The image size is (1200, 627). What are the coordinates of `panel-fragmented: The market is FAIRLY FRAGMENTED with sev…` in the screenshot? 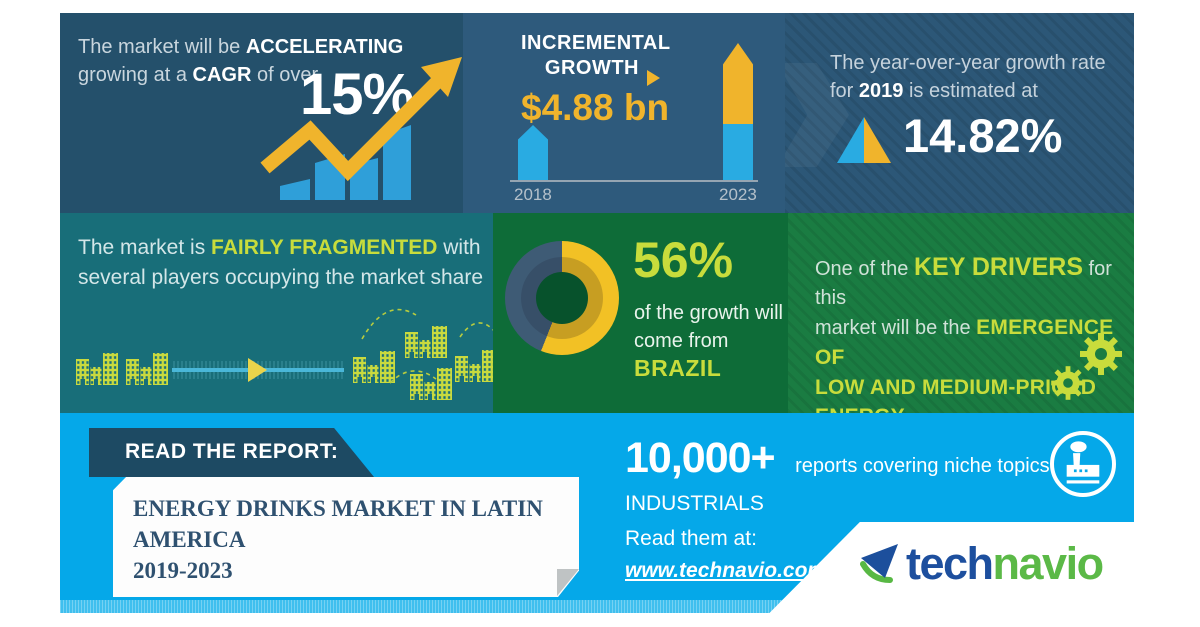 It's located at (276, 313).